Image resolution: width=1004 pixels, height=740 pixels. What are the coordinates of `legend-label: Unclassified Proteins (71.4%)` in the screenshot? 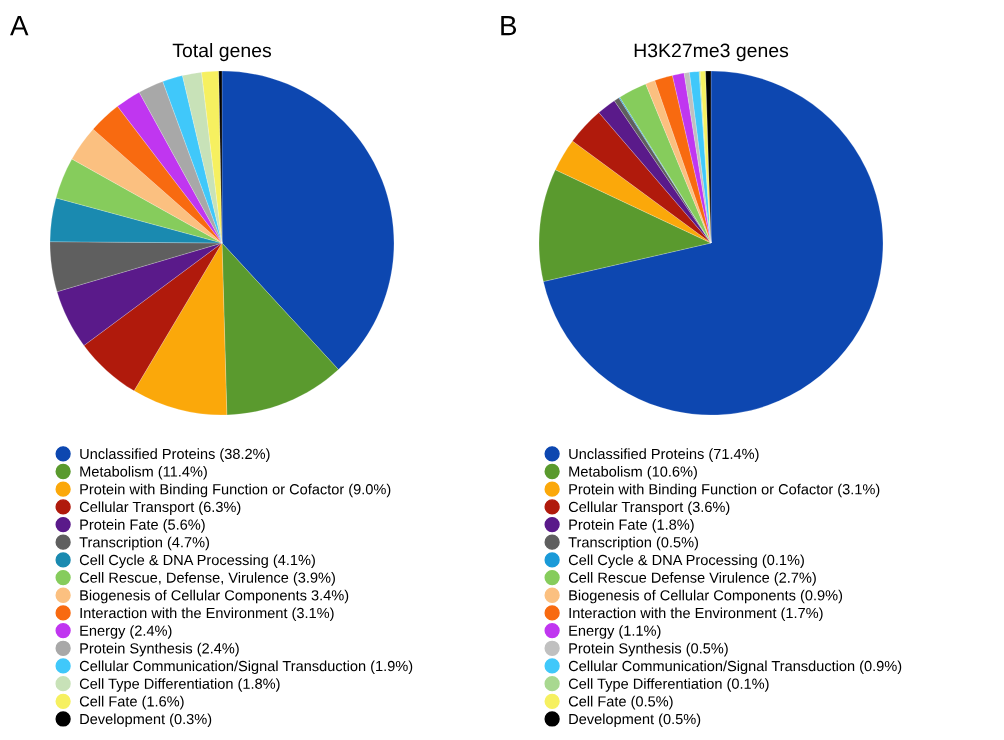 It's located at (664, 455).